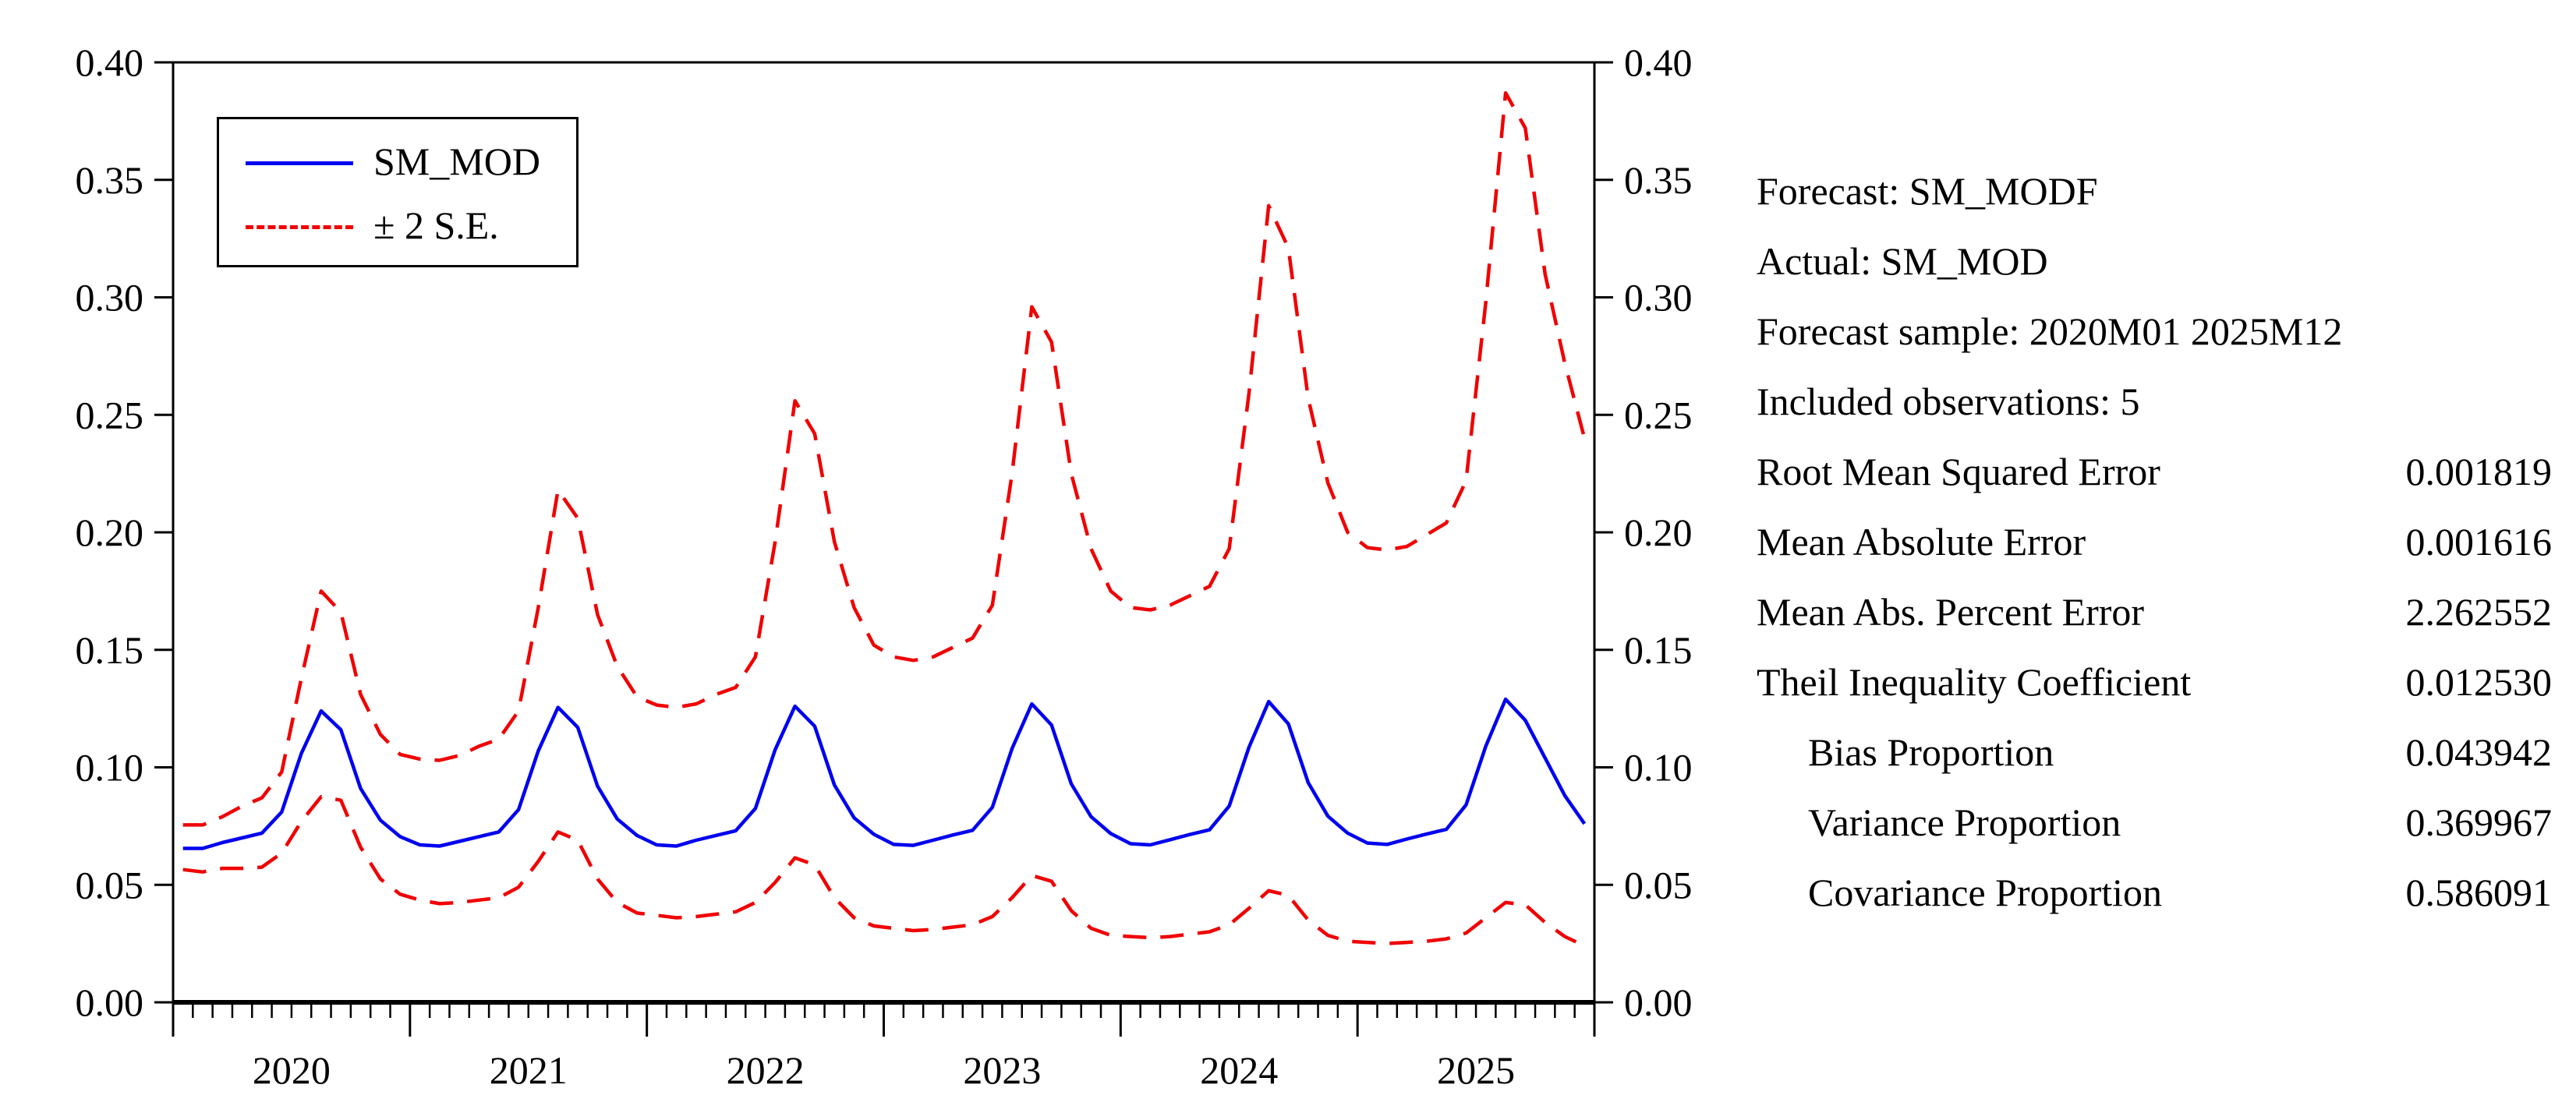  What do you see at coordinates (529, 1070) in the screenshot?
I see `svg-text: 2021` at bounding box center [529, 1070].